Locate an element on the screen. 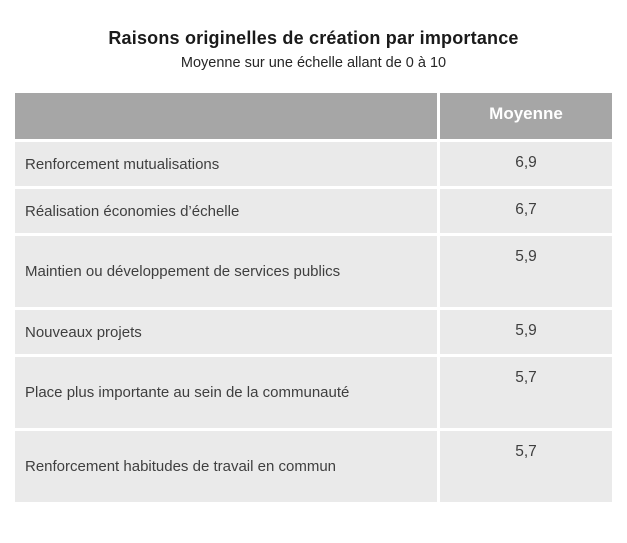 Image resolution: width=627 pixels, height=543 pixels. table-header-row: Moyenne is located at coordinates (313, 116).